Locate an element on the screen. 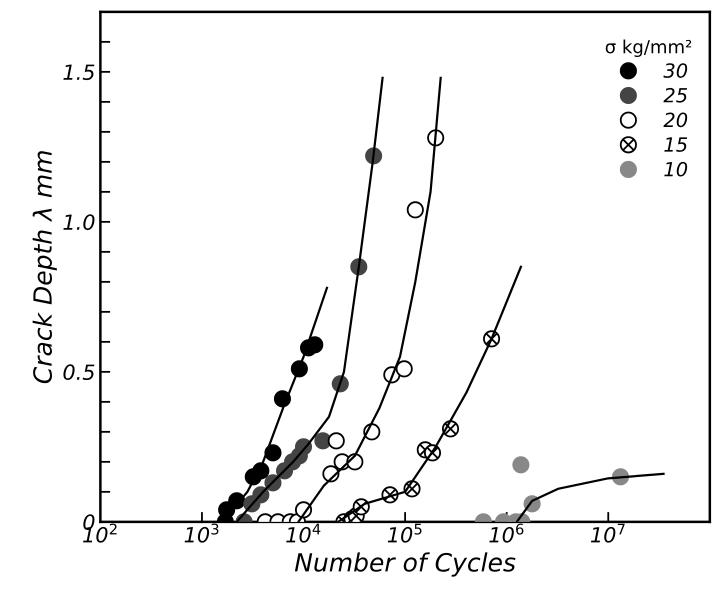 Image resolution: width=717 pixels, height=593 pixels. legend-label: 25 is located at coordinates (675, 95).